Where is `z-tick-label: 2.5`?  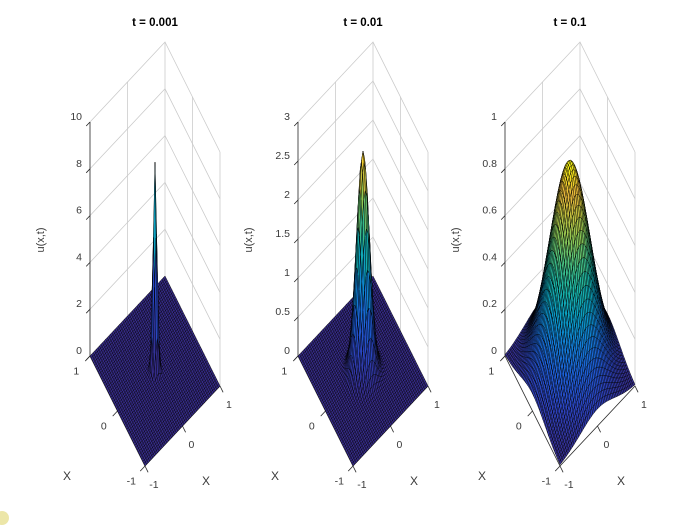 z-tick-label: 2.5 is located at coordinates (282, 156).